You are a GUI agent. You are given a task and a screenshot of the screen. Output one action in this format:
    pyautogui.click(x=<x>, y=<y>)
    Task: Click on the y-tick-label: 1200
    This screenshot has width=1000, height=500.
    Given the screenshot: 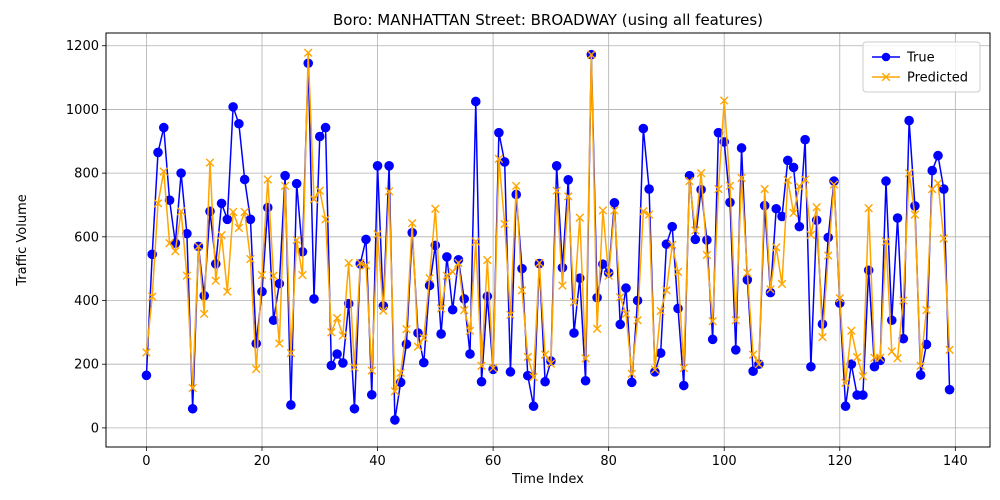 What is the action you would take?
    pyautogui.click(x=82, y=46)
    